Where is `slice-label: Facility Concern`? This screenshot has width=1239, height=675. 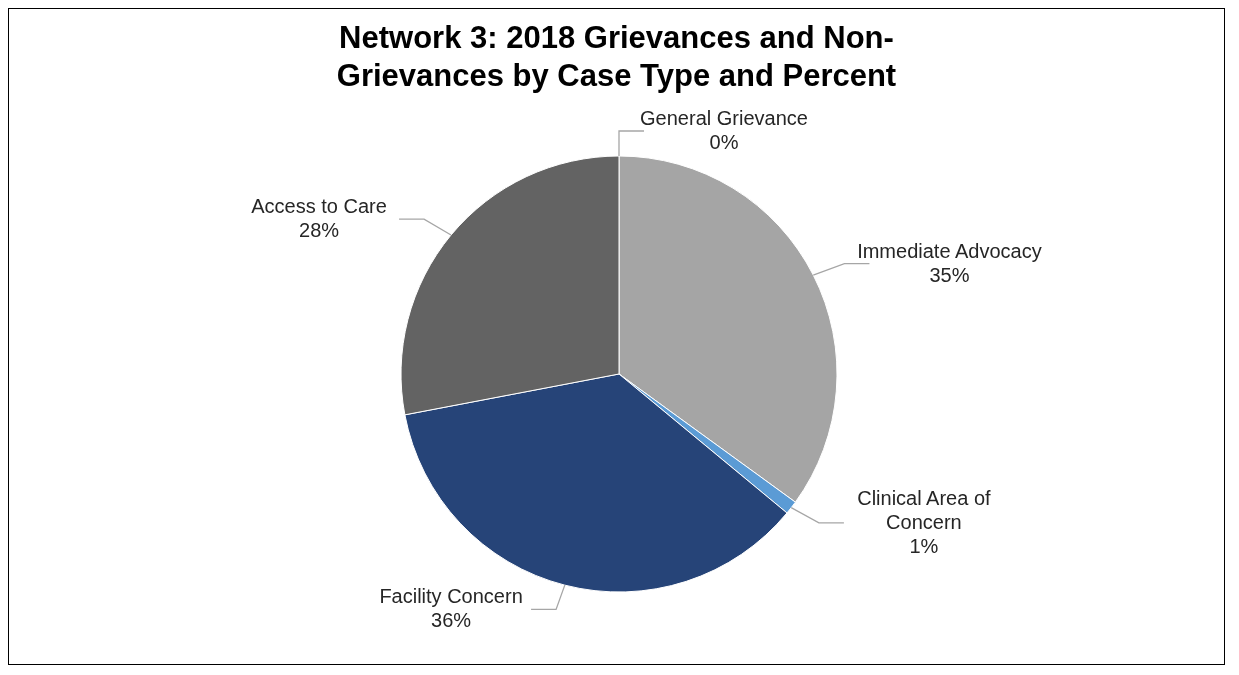
slice-label: Facility Concern is located at coordinates (451, 596).